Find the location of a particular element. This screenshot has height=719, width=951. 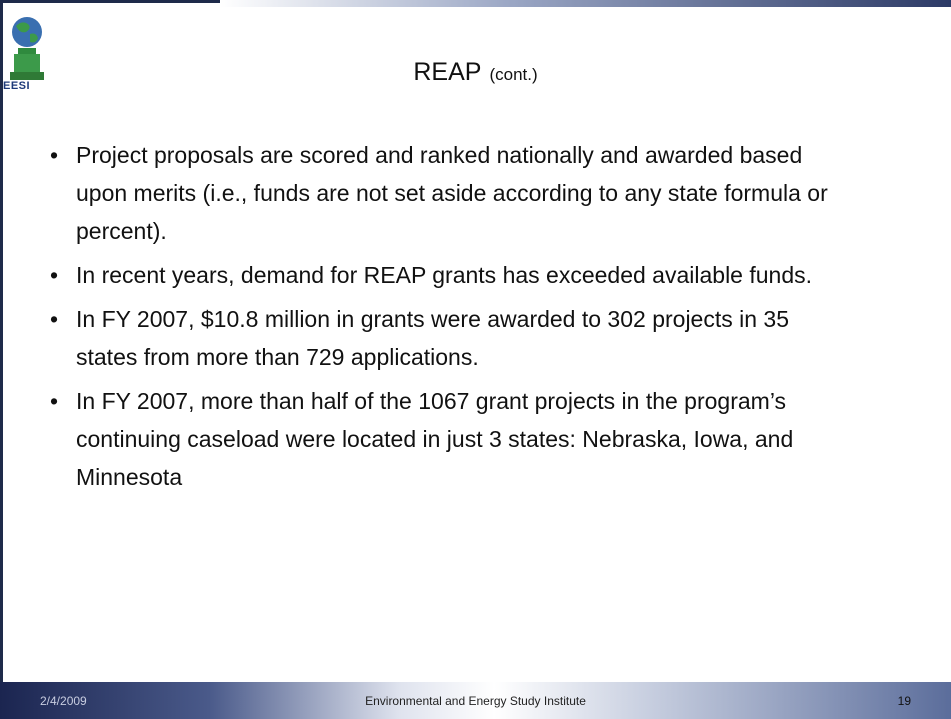

top-bar is located at coordinates (585, 3).